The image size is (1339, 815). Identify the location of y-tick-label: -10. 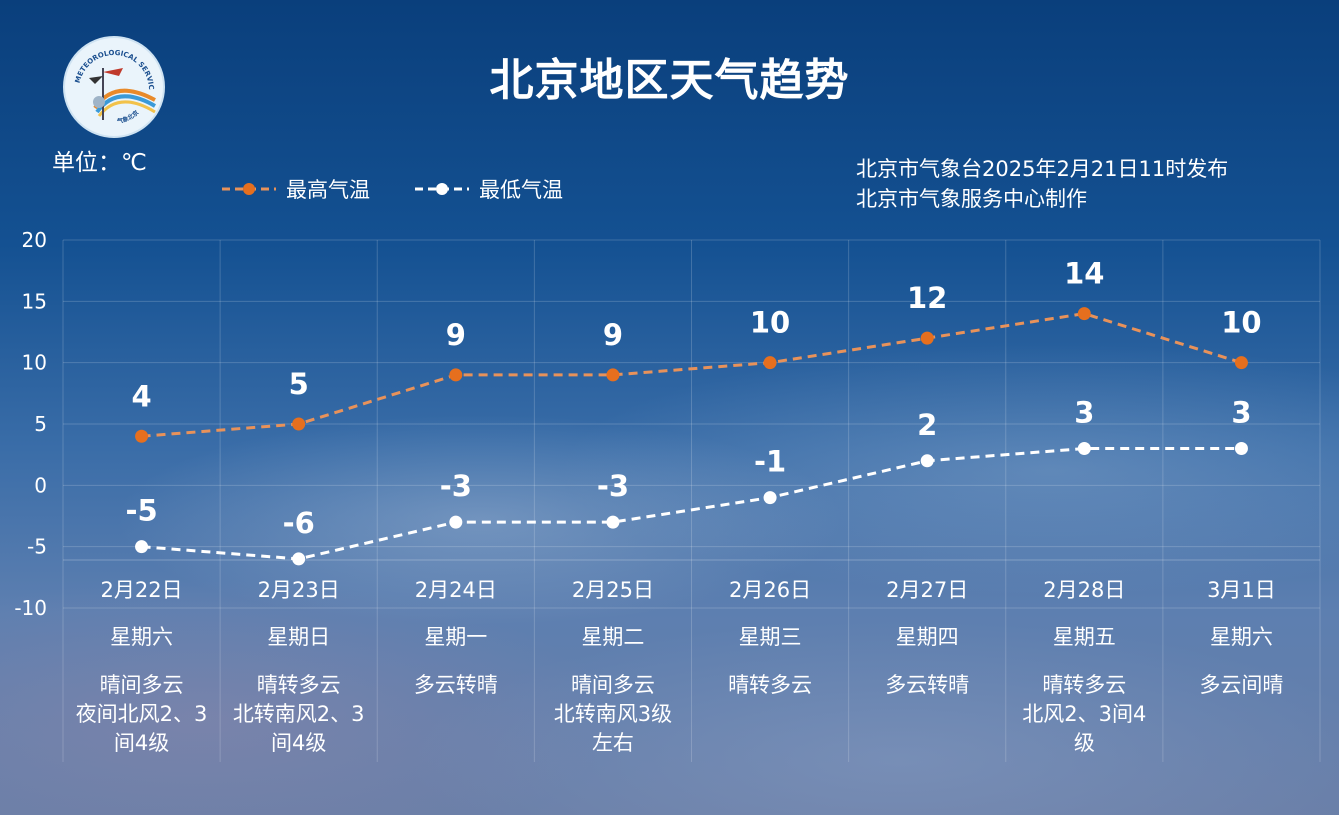
(30, 608).